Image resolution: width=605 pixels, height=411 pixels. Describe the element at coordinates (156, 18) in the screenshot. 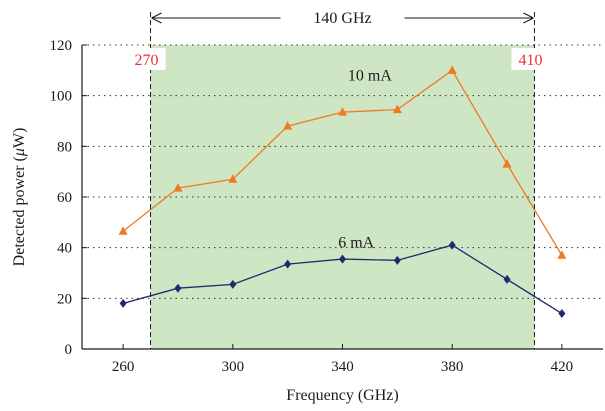

I see `bandwidth-arrowhead-left` at that location.